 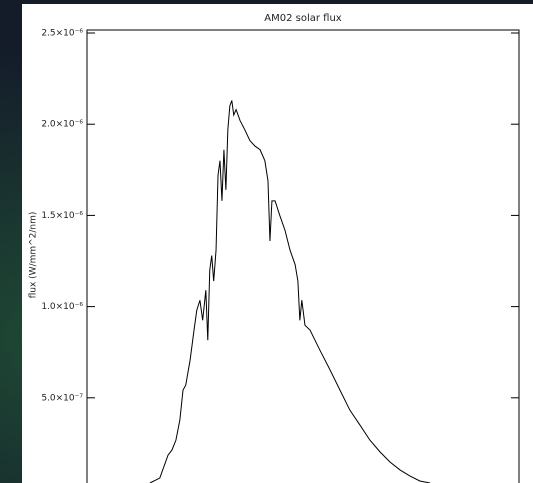 I want to click on chart-title: AM02 solar flux, so click(x=303, y=18).